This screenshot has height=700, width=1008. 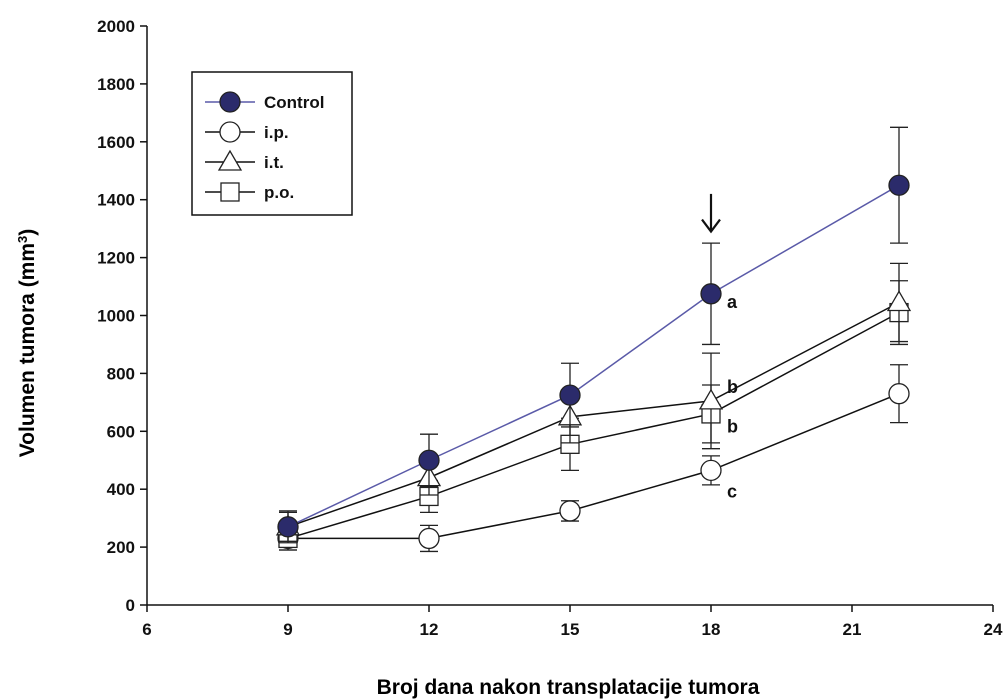 I want to click on x-tick-label: 15, so click(x=570, y=629).